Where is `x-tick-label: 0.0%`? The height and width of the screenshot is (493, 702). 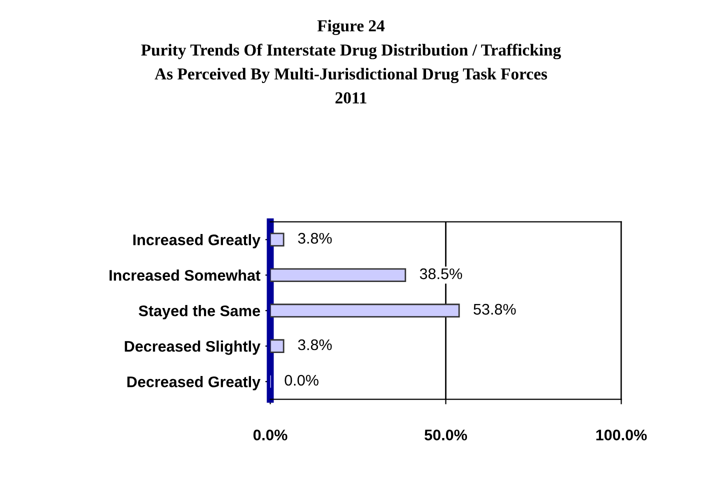
x-tick-label: 0.0% is located at coordinates (270, 435).